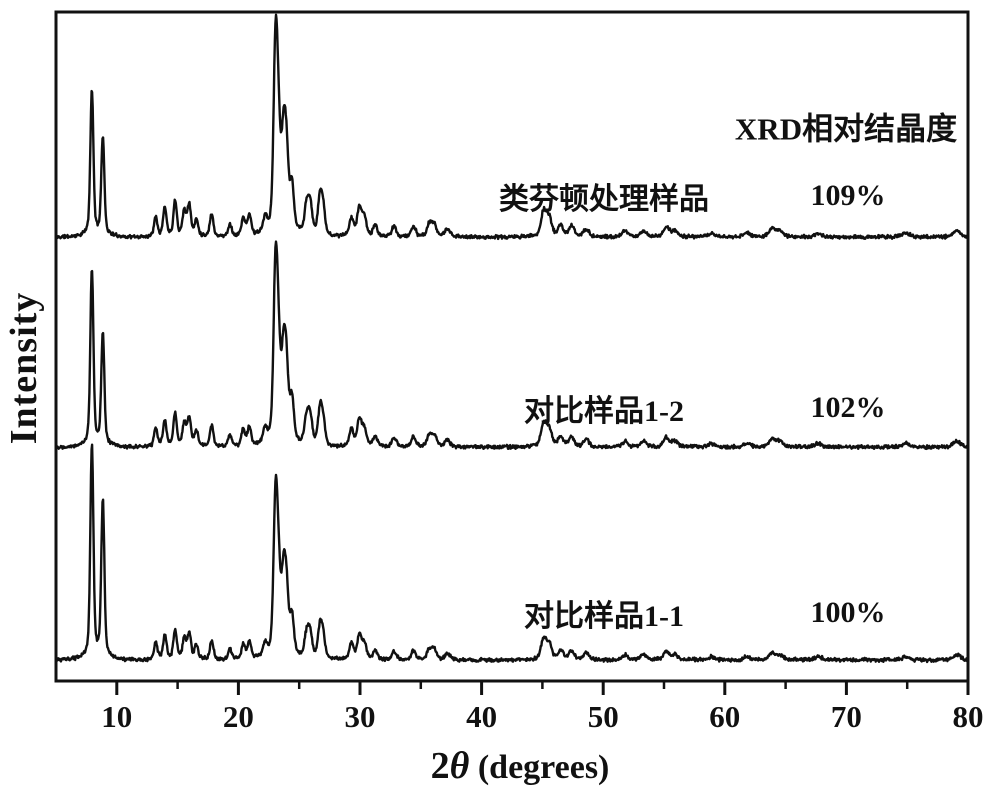 Image resolution: width=1000 pixels, height=800 pixels. What do you see at coordinates (539, 767) in the screenshot?
I see `x-axis-title-unit: (degrees)` at bounding box center [539, 767].